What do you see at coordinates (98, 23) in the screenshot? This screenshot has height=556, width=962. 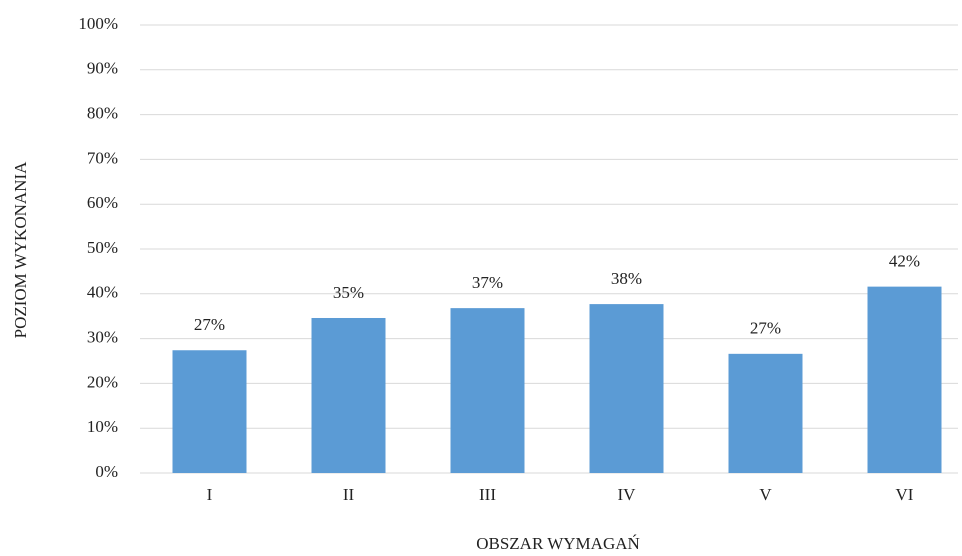 I see `y-tick-label: 100%` at bounding box center [98, 23].